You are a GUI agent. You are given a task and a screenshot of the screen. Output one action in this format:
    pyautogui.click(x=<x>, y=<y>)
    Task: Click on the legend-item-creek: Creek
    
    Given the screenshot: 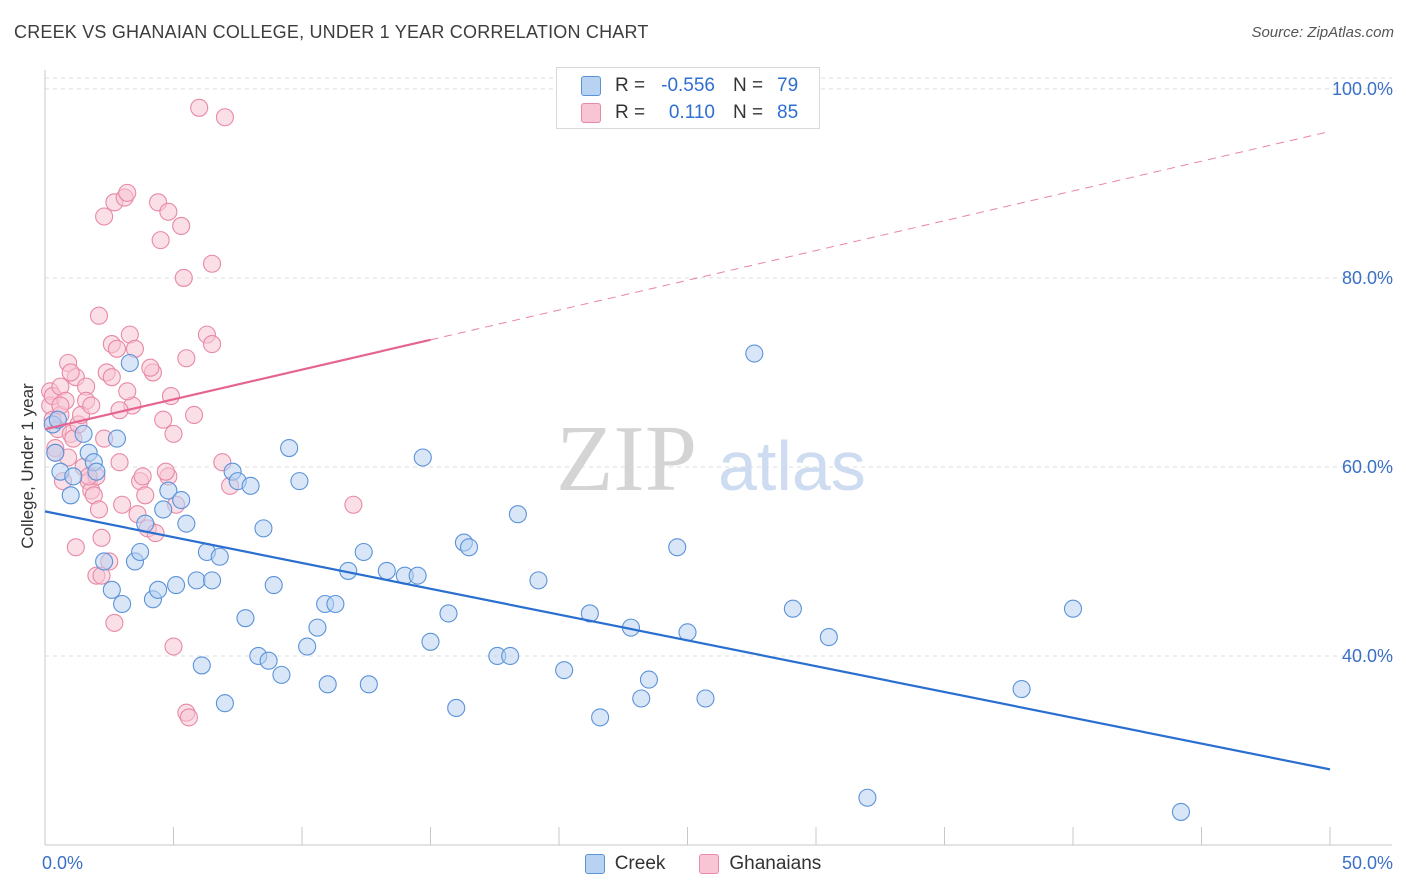 What is the action you would take?
    pyautogui.click(x=625, y=864)
    